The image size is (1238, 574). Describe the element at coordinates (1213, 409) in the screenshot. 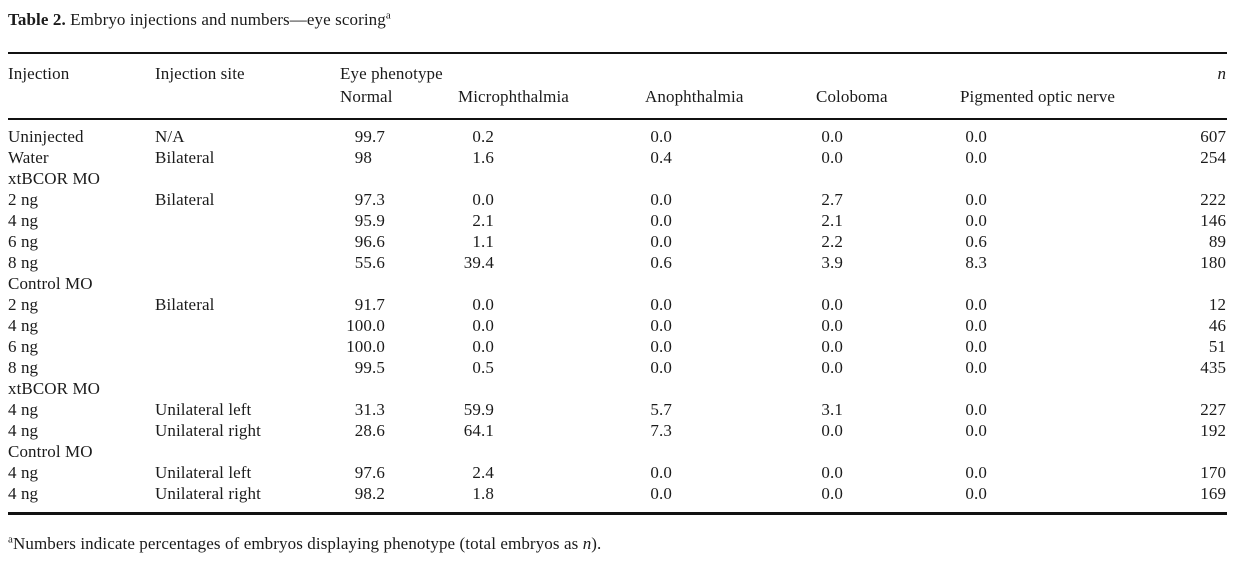

I see `n-value-cell: 227` at that location.